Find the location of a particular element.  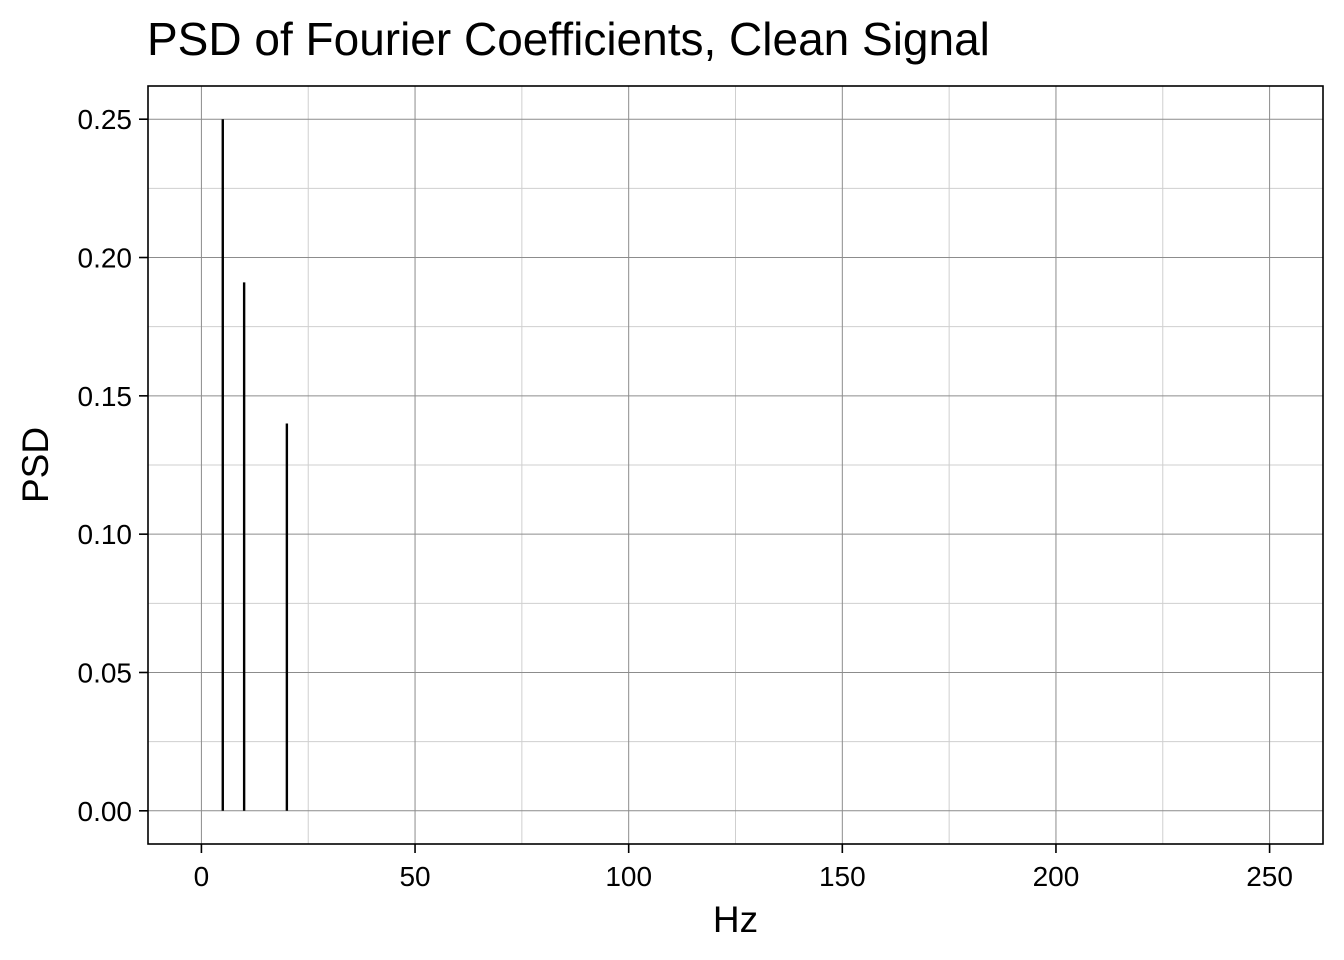

y-axis: 0.00 0.05 0.10 0.15 0.20 0.25 is located at coordinates (113, 465).